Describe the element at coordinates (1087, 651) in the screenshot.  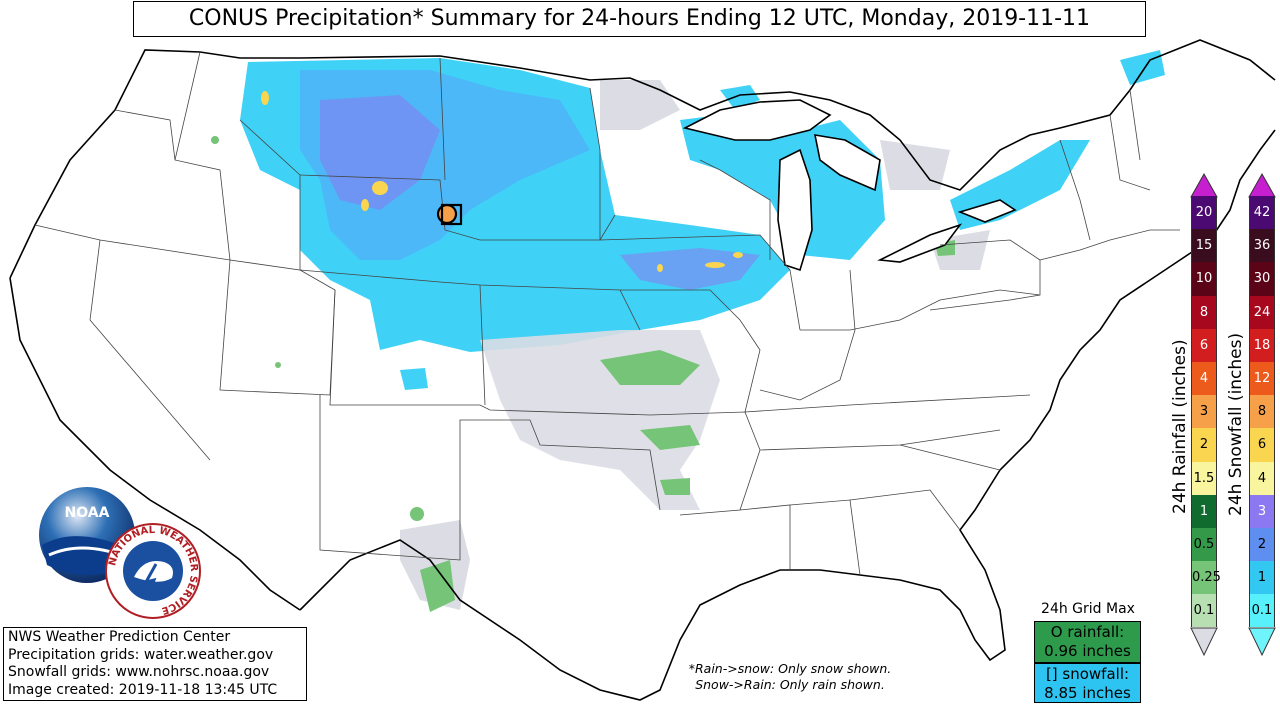
I see `grid-max-rain-value: 0.96 inches` at that location.